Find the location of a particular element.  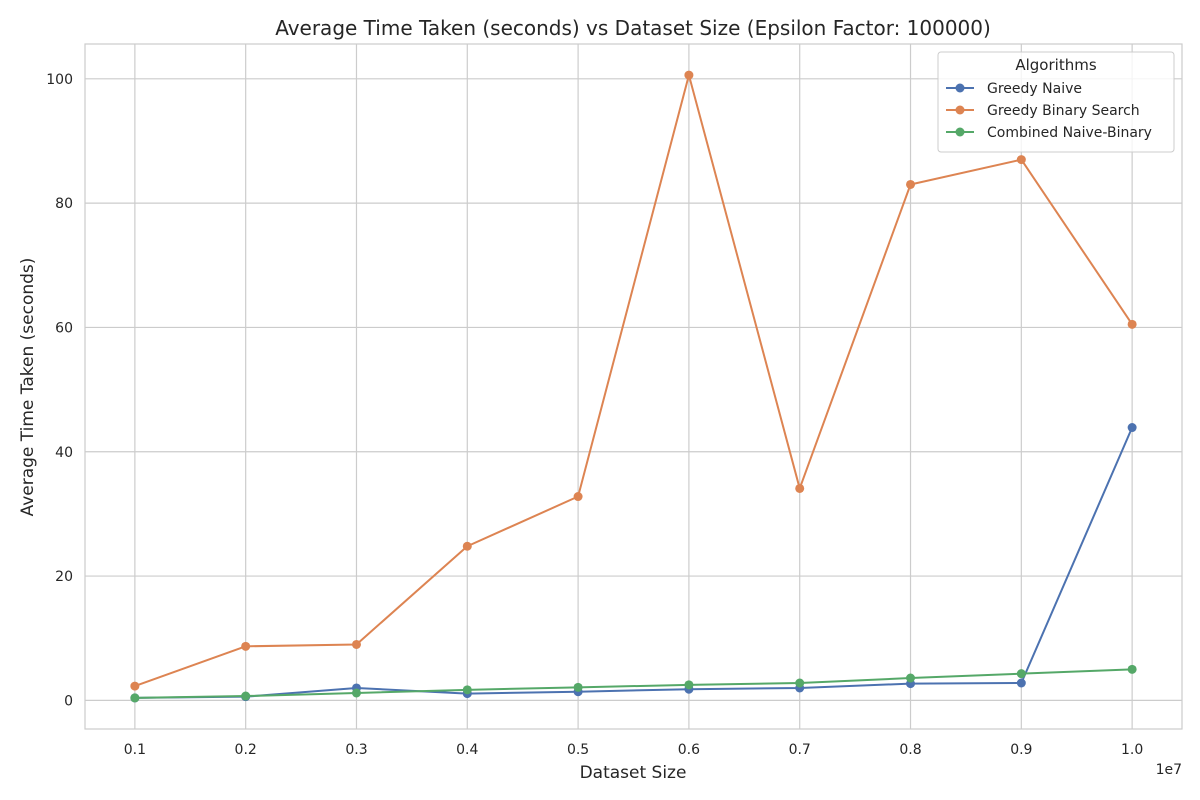

x-tick-label: 0.3 is located at coordinates (356, 750).